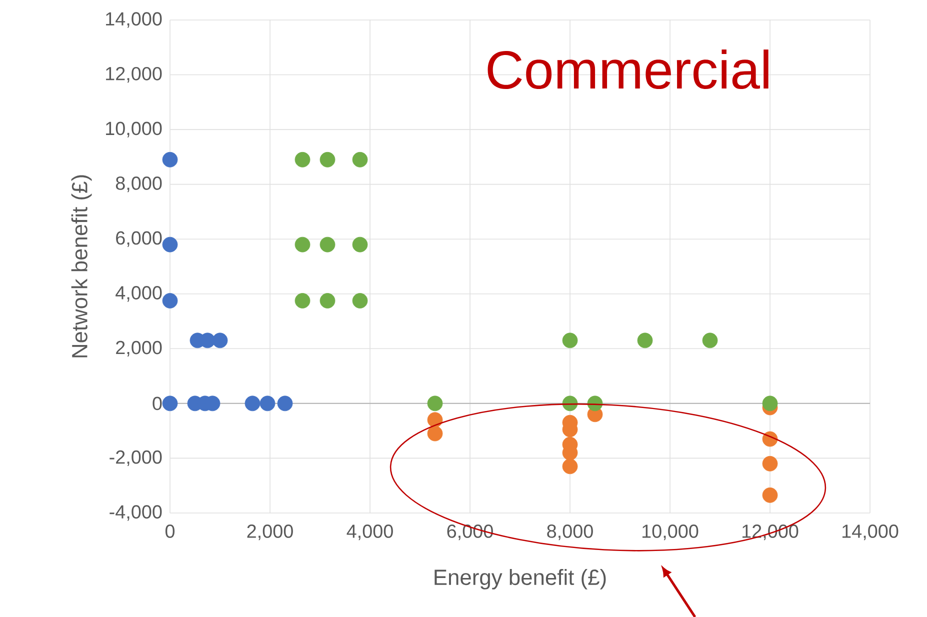 The width and height of the screenshot is (927, 617). I want to click on y-tick-label: 12,000, so click(134, 74).